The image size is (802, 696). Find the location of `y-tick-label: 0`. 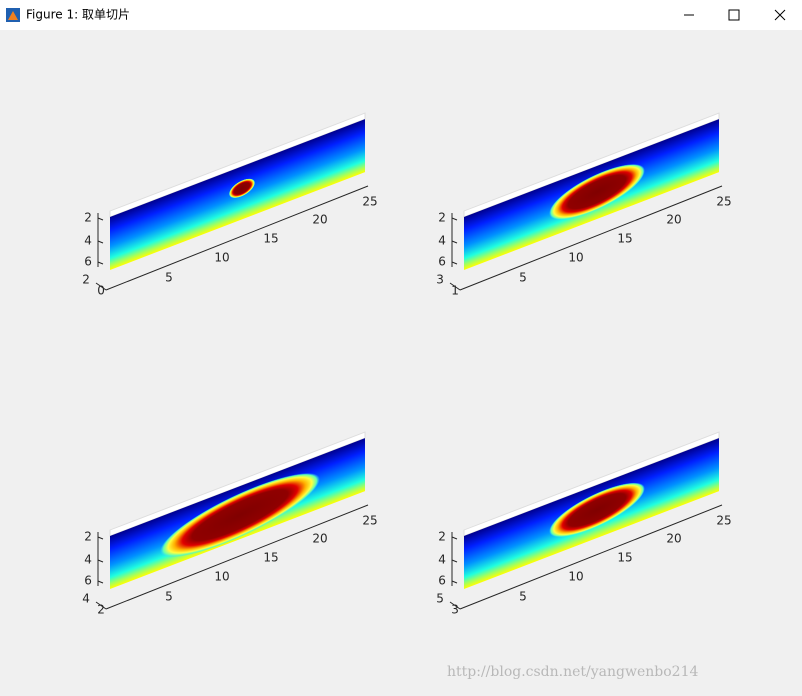

y-tick-label: 0 is located at coordinates (101, 291).